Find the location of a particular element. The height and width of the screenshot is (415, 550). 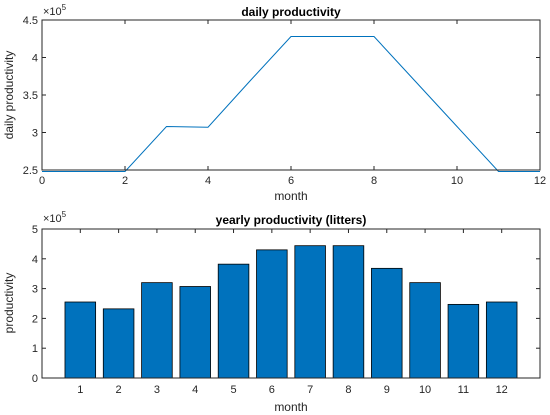

bottom-xtick-label: 5 is located at coordinates (233, 390).